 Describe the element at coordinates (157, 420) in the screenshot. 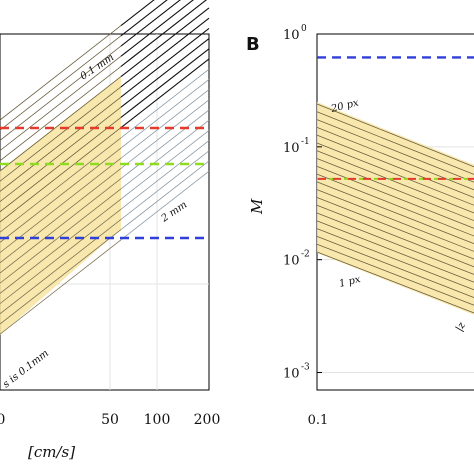

I see `x-tick-label: 100` at that location.